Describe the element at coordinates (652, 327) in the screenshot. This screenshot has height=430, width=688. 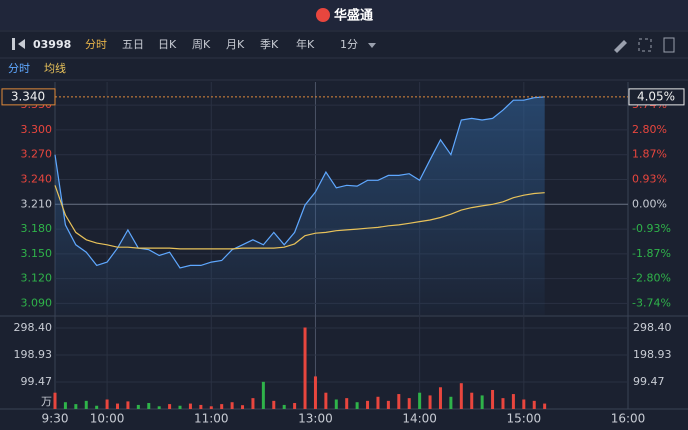
I see `y2-tick-label: 298.40` at that location.